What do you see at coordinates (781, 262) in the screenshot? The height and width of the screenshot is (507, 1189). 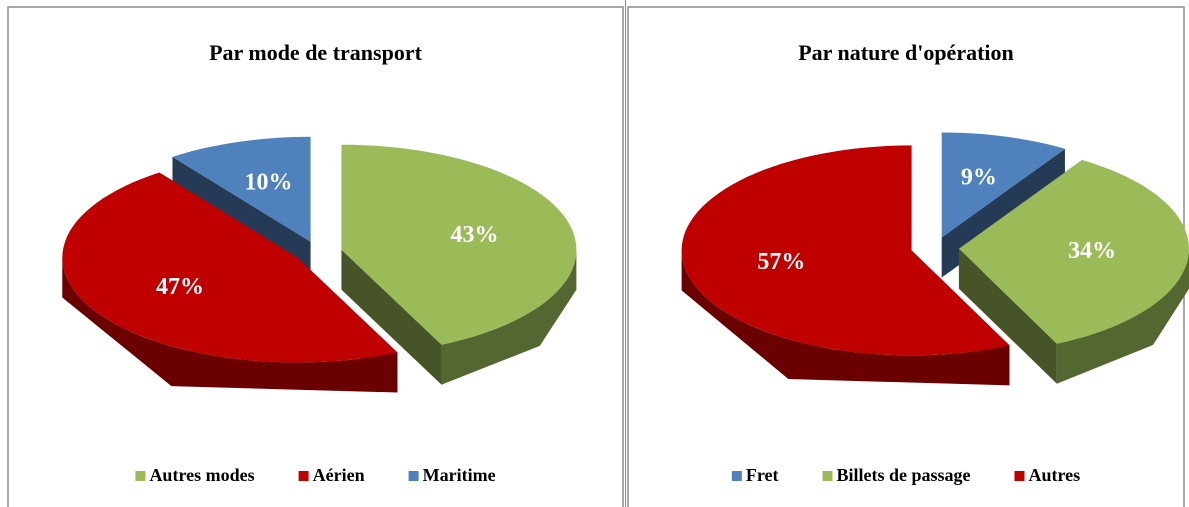 I see `data-label: 57%` at bounding box center [781, 262].